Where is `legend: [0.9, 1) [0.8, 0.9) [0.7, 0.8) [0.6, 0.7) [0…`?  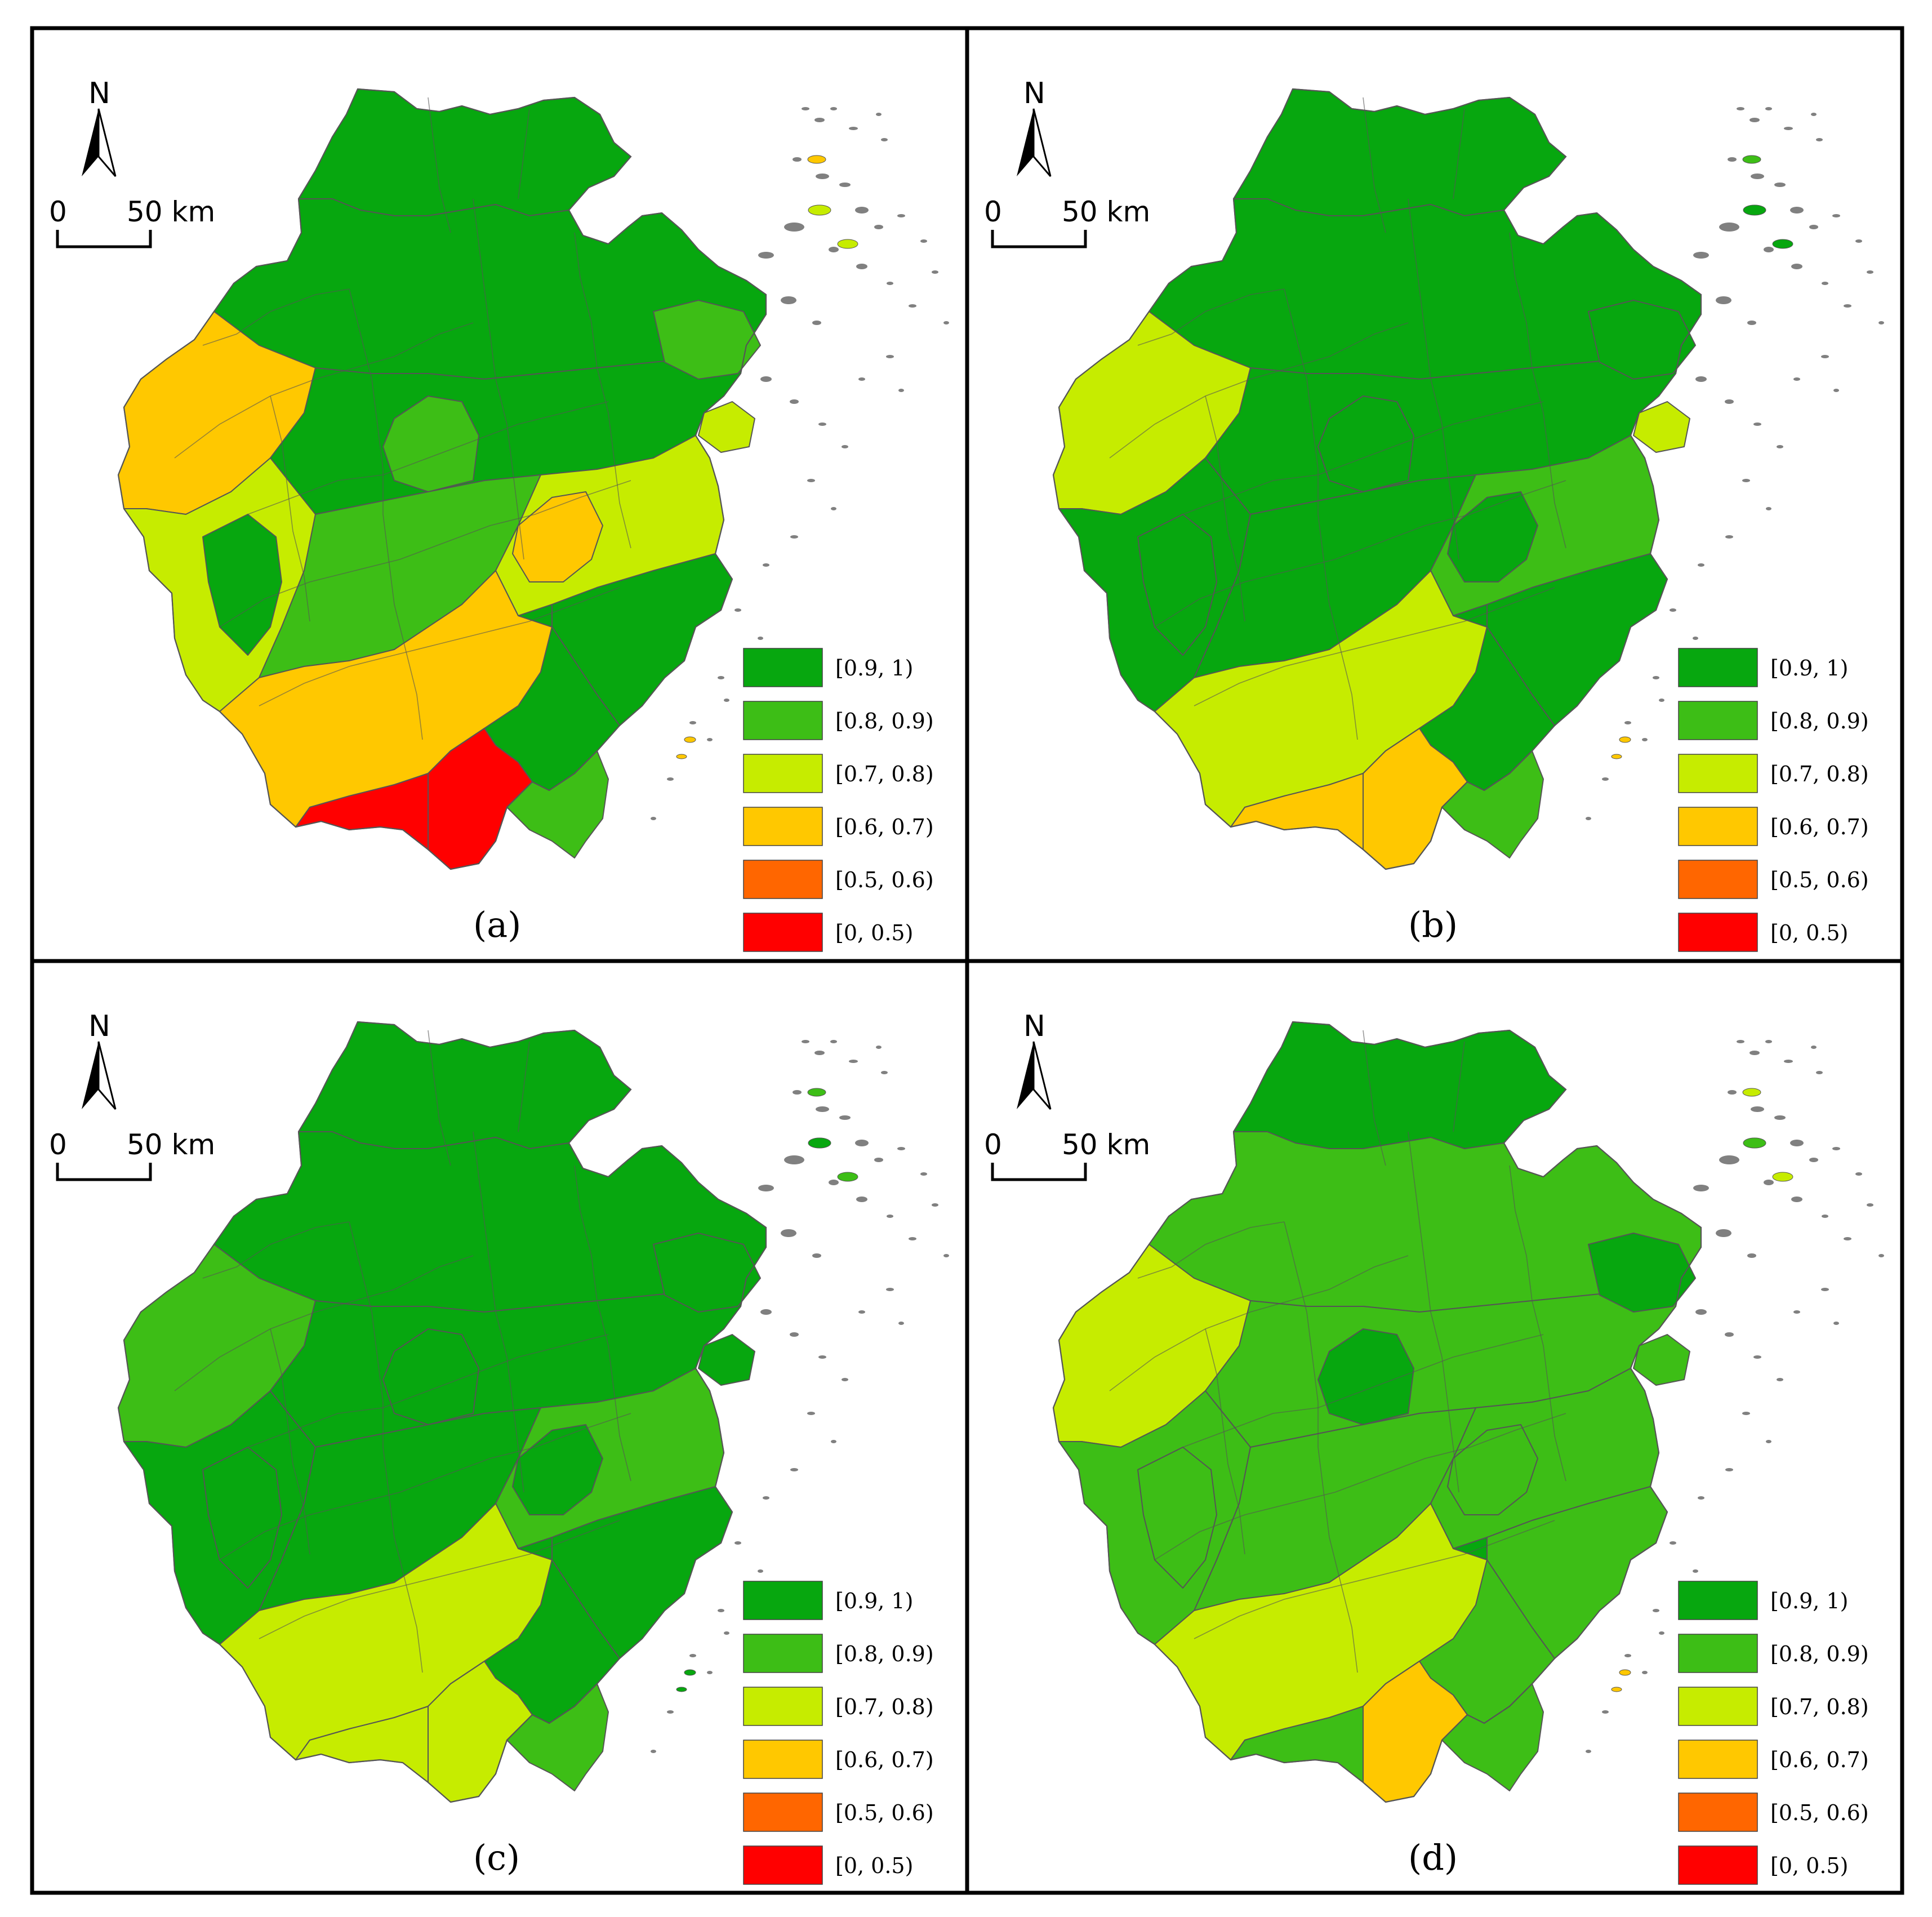 legend: [0.9, 1) [0.8, 0.9) [0.7, 0.8) [0.6, 0.7) [0… is located at coordinates (1773, 800).